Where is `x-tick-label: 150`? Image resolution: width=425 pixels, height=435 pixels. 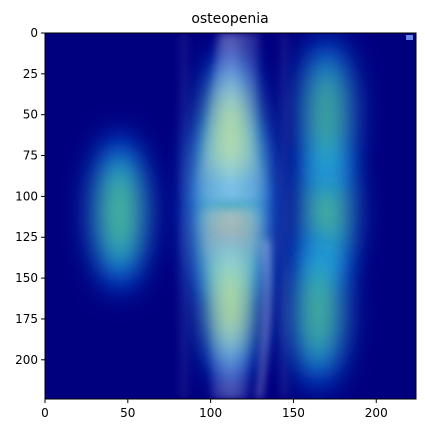 x-tick-label: 150 is located at coordinates (293, 413).